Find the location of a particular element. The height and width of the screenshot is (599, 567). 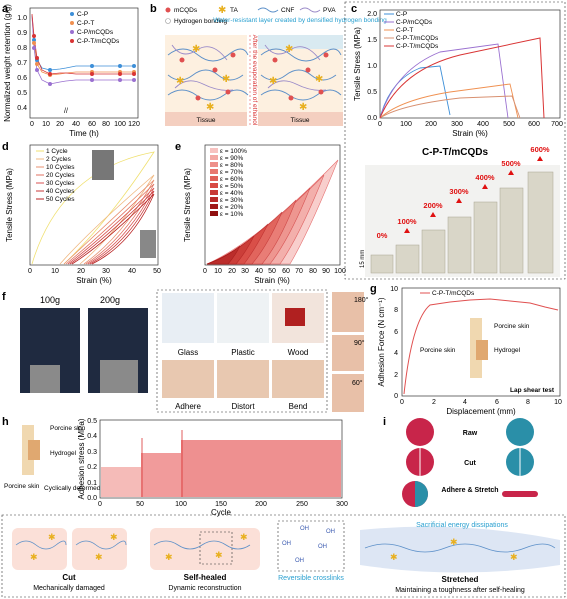

panel-b-label: b is located at coordinates (153, 9).